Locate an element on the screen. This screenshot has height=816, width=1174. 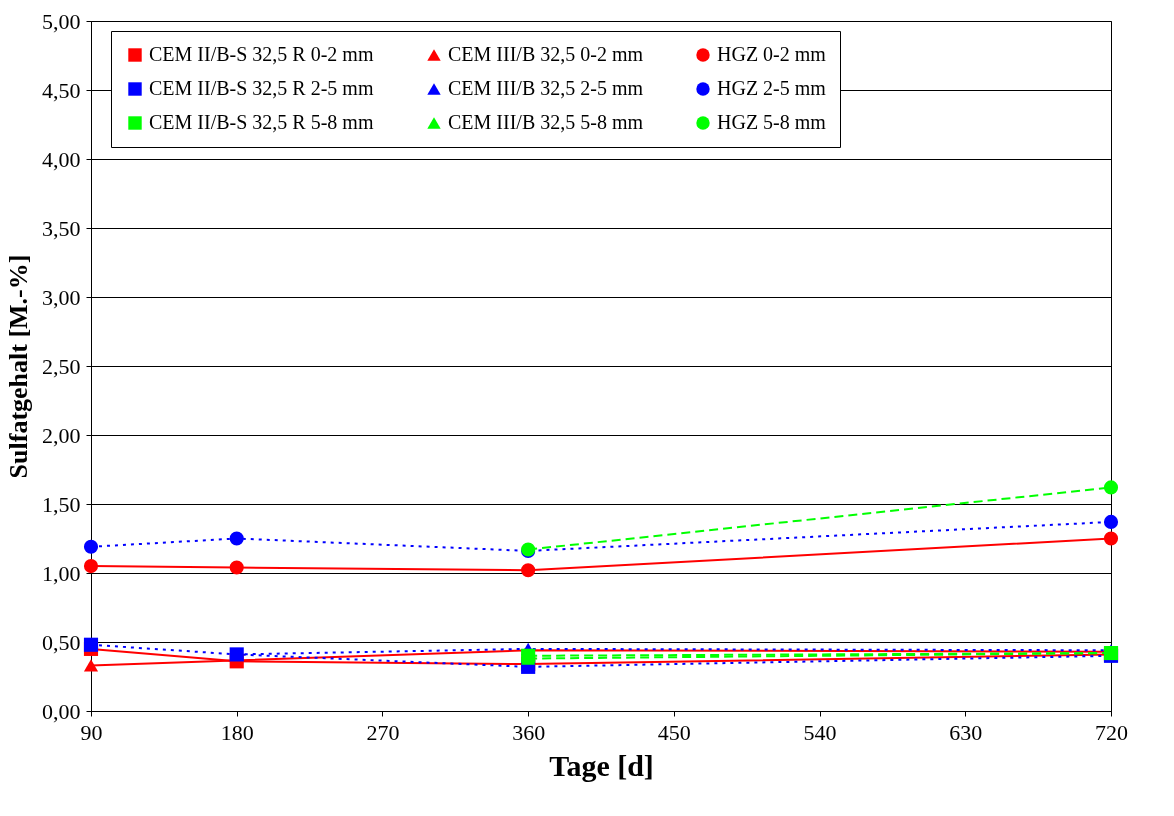
y-tick-label: 4,50 is located at coordinates (61, 90).